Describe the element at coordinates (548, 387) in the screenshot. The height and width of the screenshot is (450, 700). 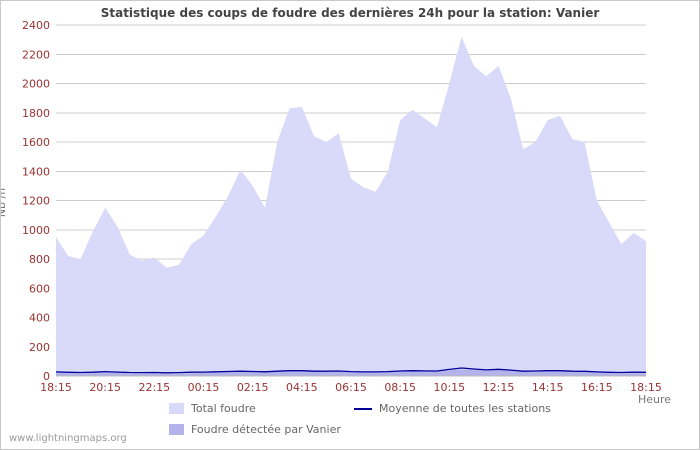
I see `svg-text: 14:15` at that location.